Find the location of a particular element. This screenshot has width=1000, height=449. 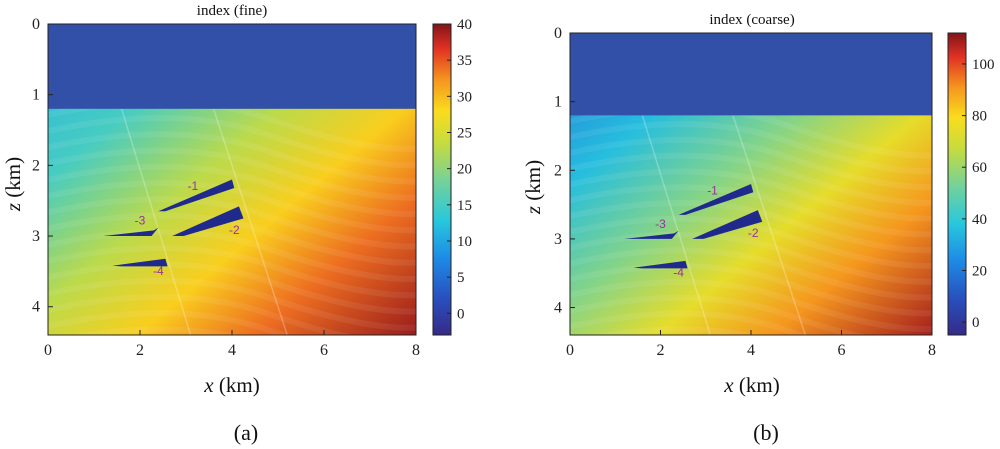

panel-b-colorbar: 0 20 40 60 80 100 is located at coordinates (971, 184).